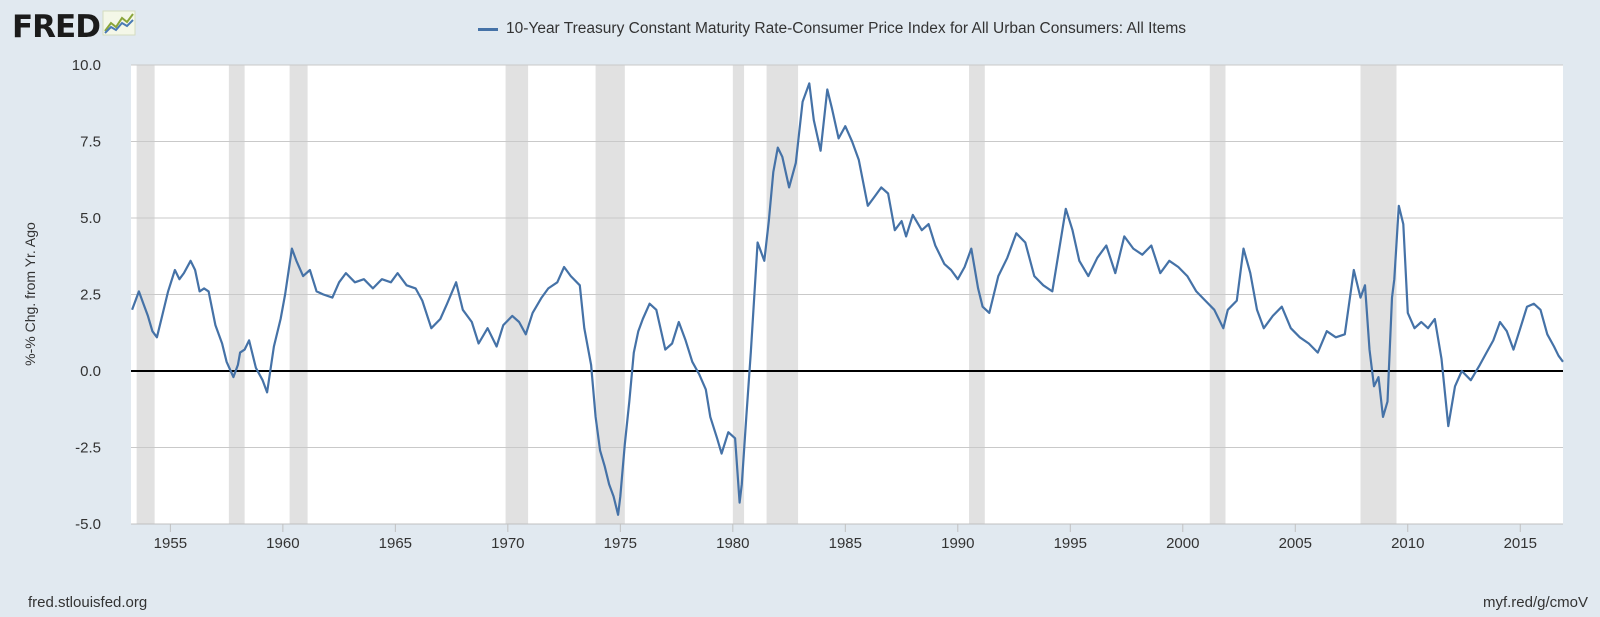 This screenshot has height=617, width=1600. What do you see at coordinates (88, 602) in the screenshot?
I see `source-url: fred.stlouisfed.org` at bounding box center [88, 602].